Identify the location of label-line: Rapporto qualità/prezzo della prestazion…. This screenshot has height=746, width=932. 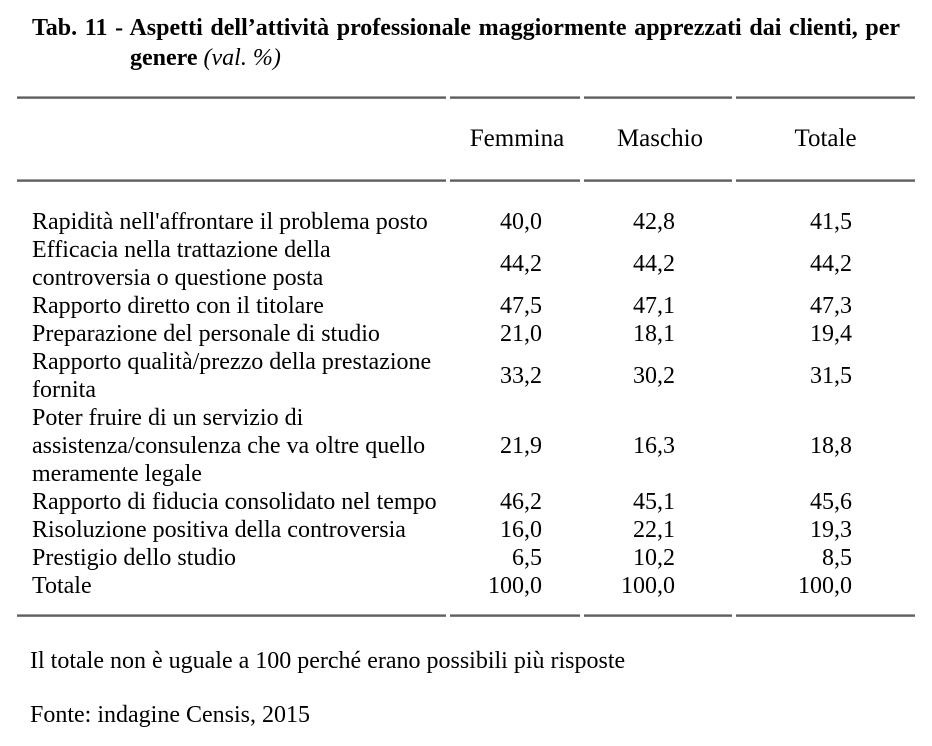
(232, 362).